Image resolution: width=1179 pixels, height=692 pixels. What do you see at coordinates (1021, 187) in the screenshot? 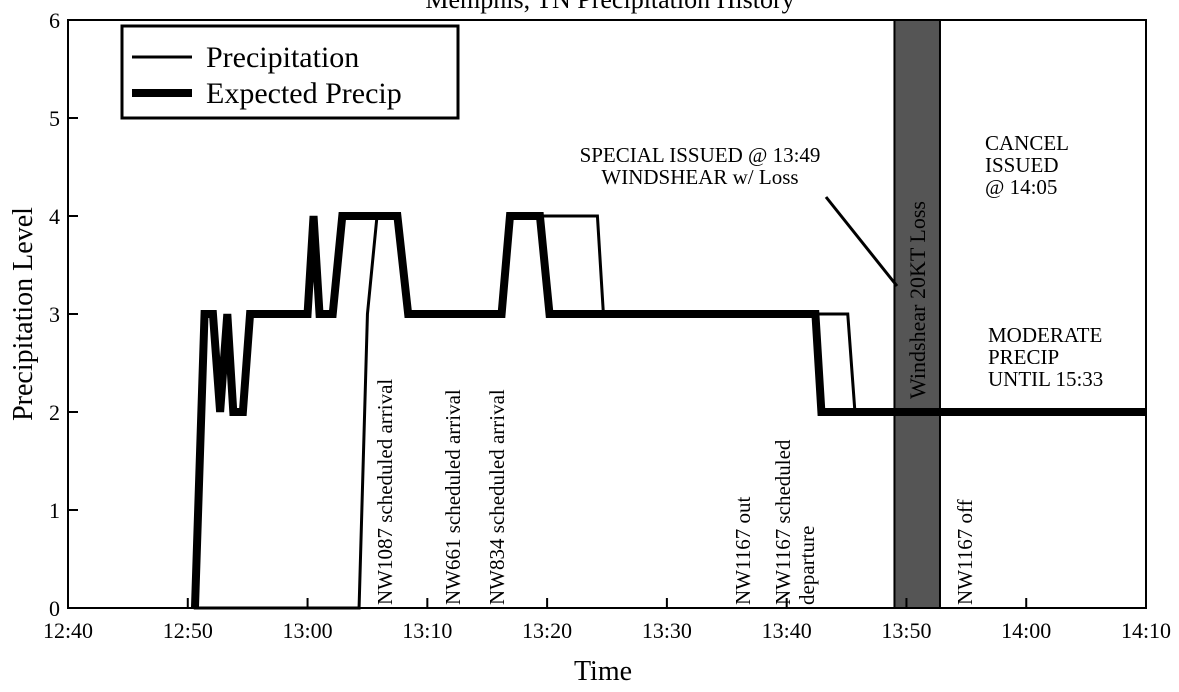
I see `annotation: @ 14:05` at bounding box center [1021, 187].